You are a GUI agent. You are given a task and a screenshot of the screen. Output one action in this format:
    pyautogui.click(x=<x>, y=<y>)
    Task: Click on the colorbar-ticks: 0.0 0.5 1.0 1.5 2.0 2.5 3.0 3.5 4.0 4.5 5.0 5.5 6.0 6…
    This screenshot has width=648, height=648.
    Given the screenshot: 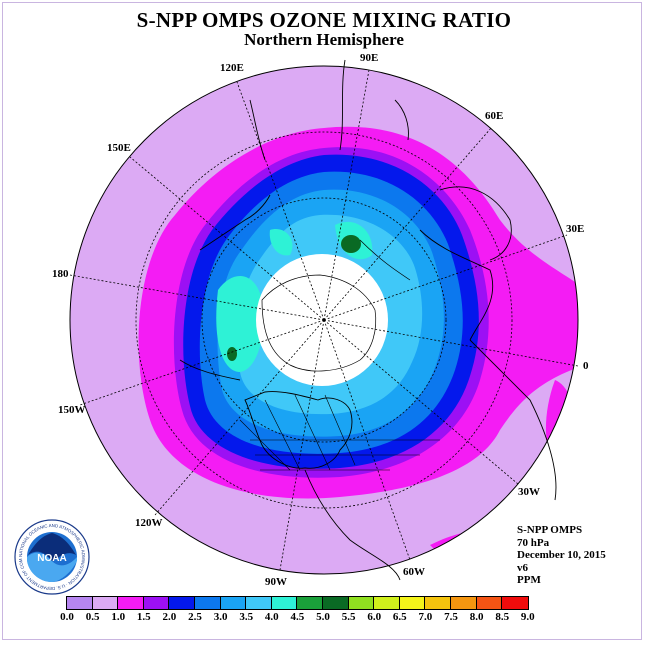 What is the action you would take?
    pyautogui.click(x=323, y=618)
    